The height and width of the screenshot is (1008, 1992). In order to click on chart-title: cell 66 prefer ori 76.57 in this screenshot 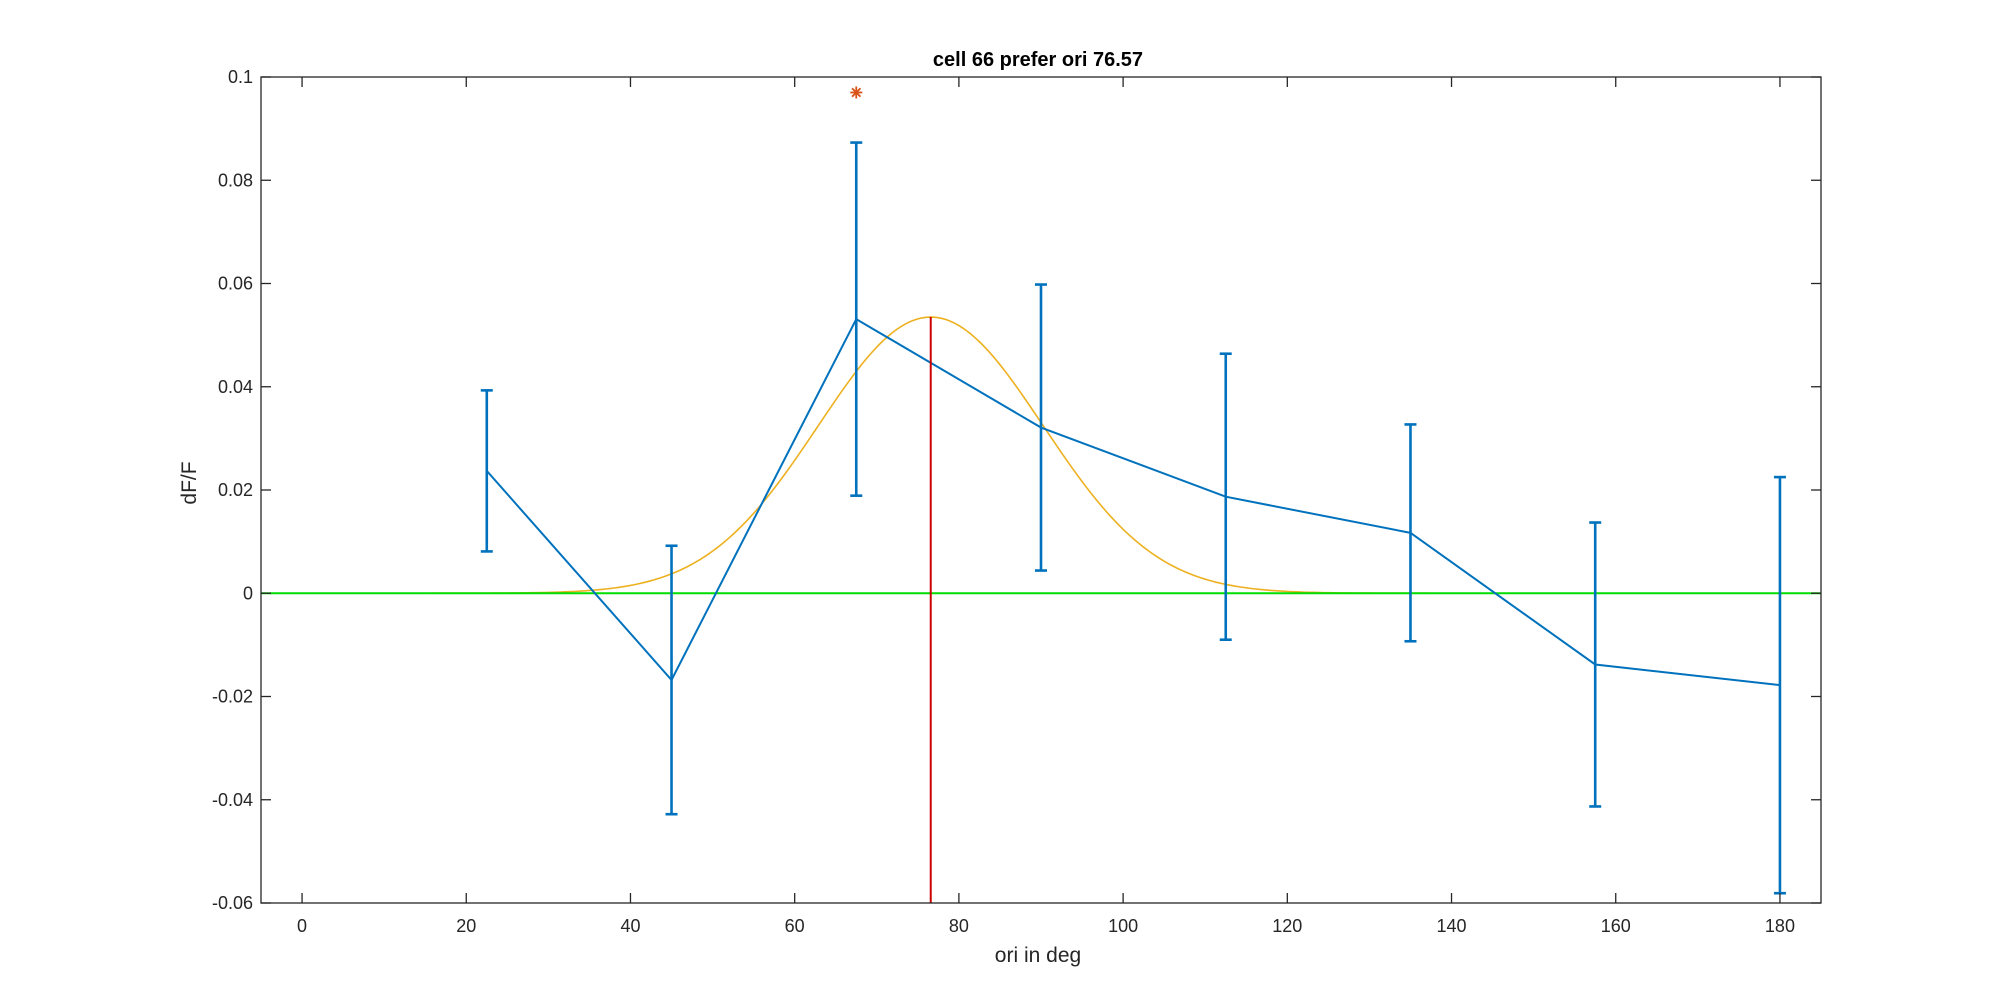, I will do `click(1038, 60)`.